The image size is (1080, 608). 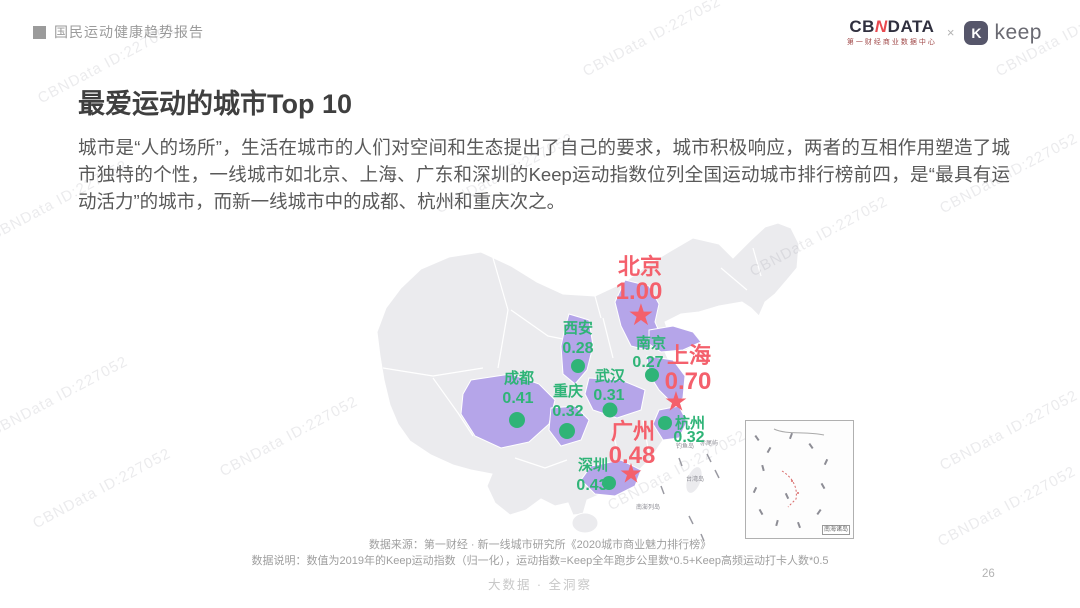 I want to click on taiwan-island, so click(x=694, y=480).